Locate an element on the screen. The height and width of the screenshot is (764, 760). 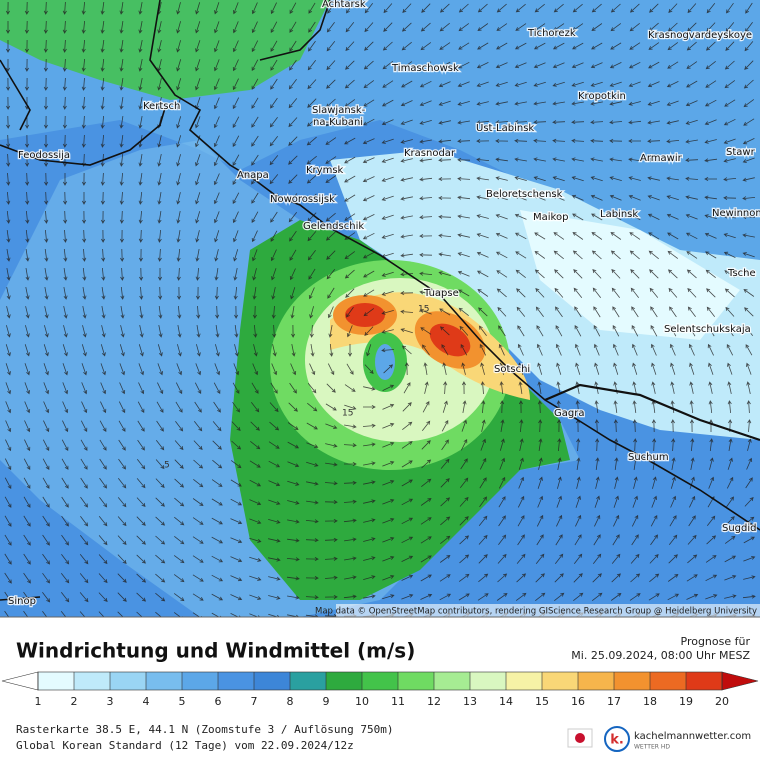
colorbar-tick-label: 17 is located at coordinates (614, 701).